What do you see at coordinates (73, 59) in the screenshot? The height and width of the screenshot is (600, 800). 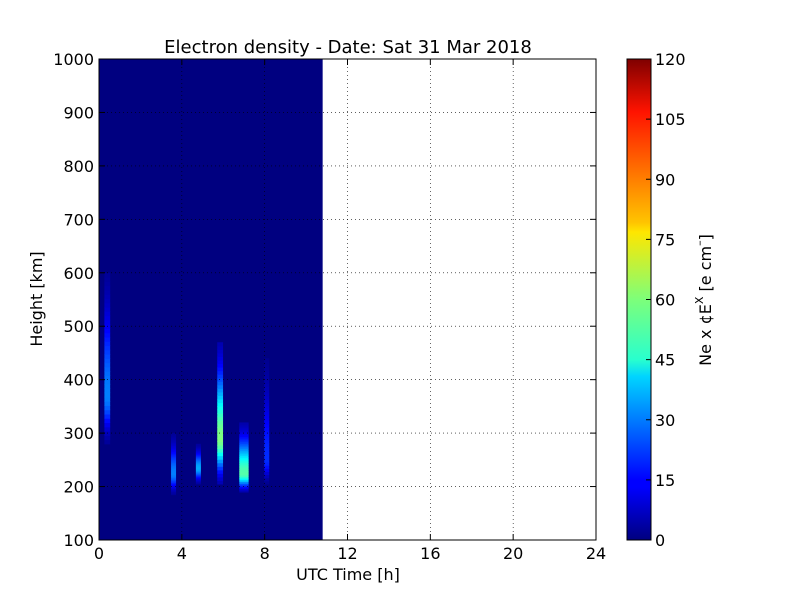 I see `y-tick-label: 1000` at bounding box center [73, 59].